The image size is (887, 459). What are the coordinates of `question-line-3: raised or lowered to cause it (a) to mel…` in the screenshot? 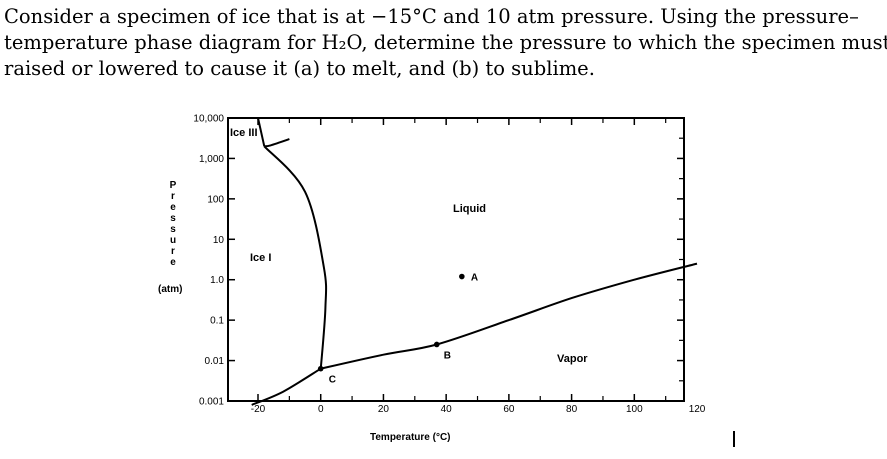 It's located at (299, 68).